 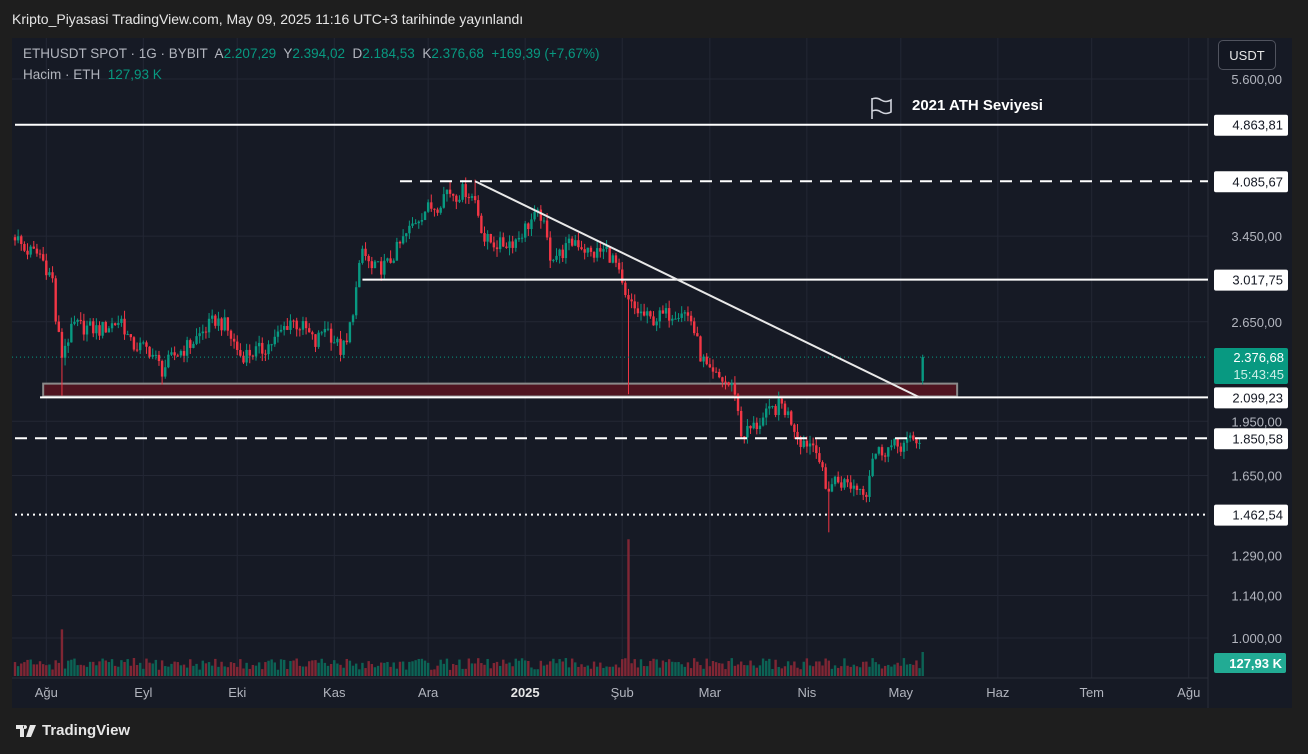 I want to click on currency-button: USDT, so click(x=1247, y=55).